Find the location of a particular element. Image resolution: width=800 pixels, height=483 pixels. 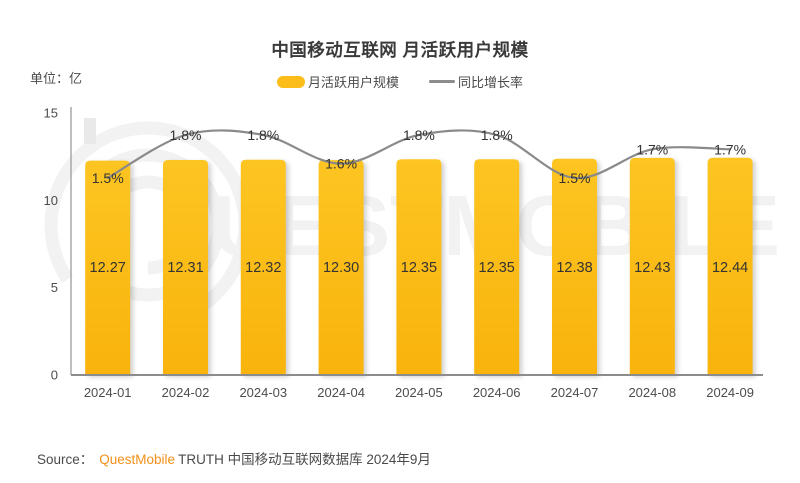

y-tick-label: 0 is located at coordinates (54, 375).